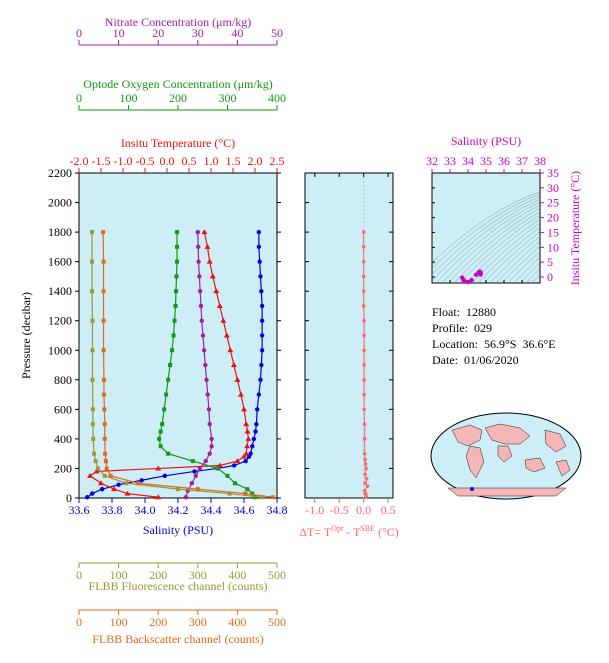 This screenshot has height=663, width=609. What do you see at coordinates (339, 510) in the screenshot?
I see `delta-t-tick-label: -0.5` at bounding box center [339, 510].